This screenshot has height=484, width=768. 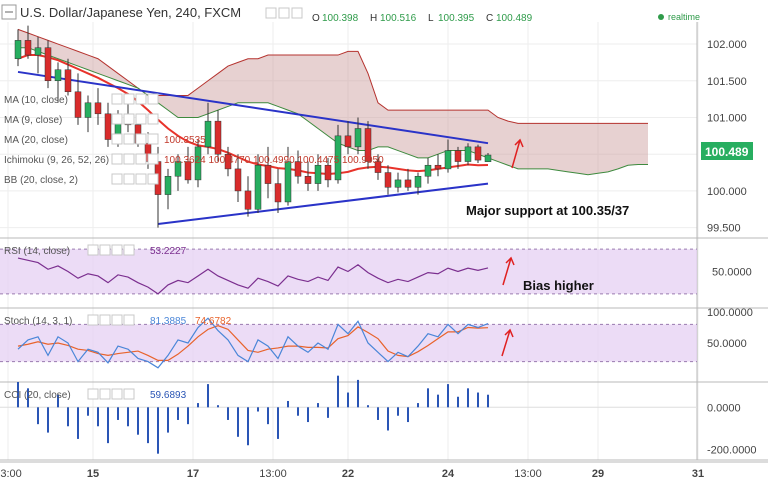 What do you see at coordinates (41, 180) in the screenshot?
I see `legend-label: BB (20, close, 2)` at bounding box center [41, 180].